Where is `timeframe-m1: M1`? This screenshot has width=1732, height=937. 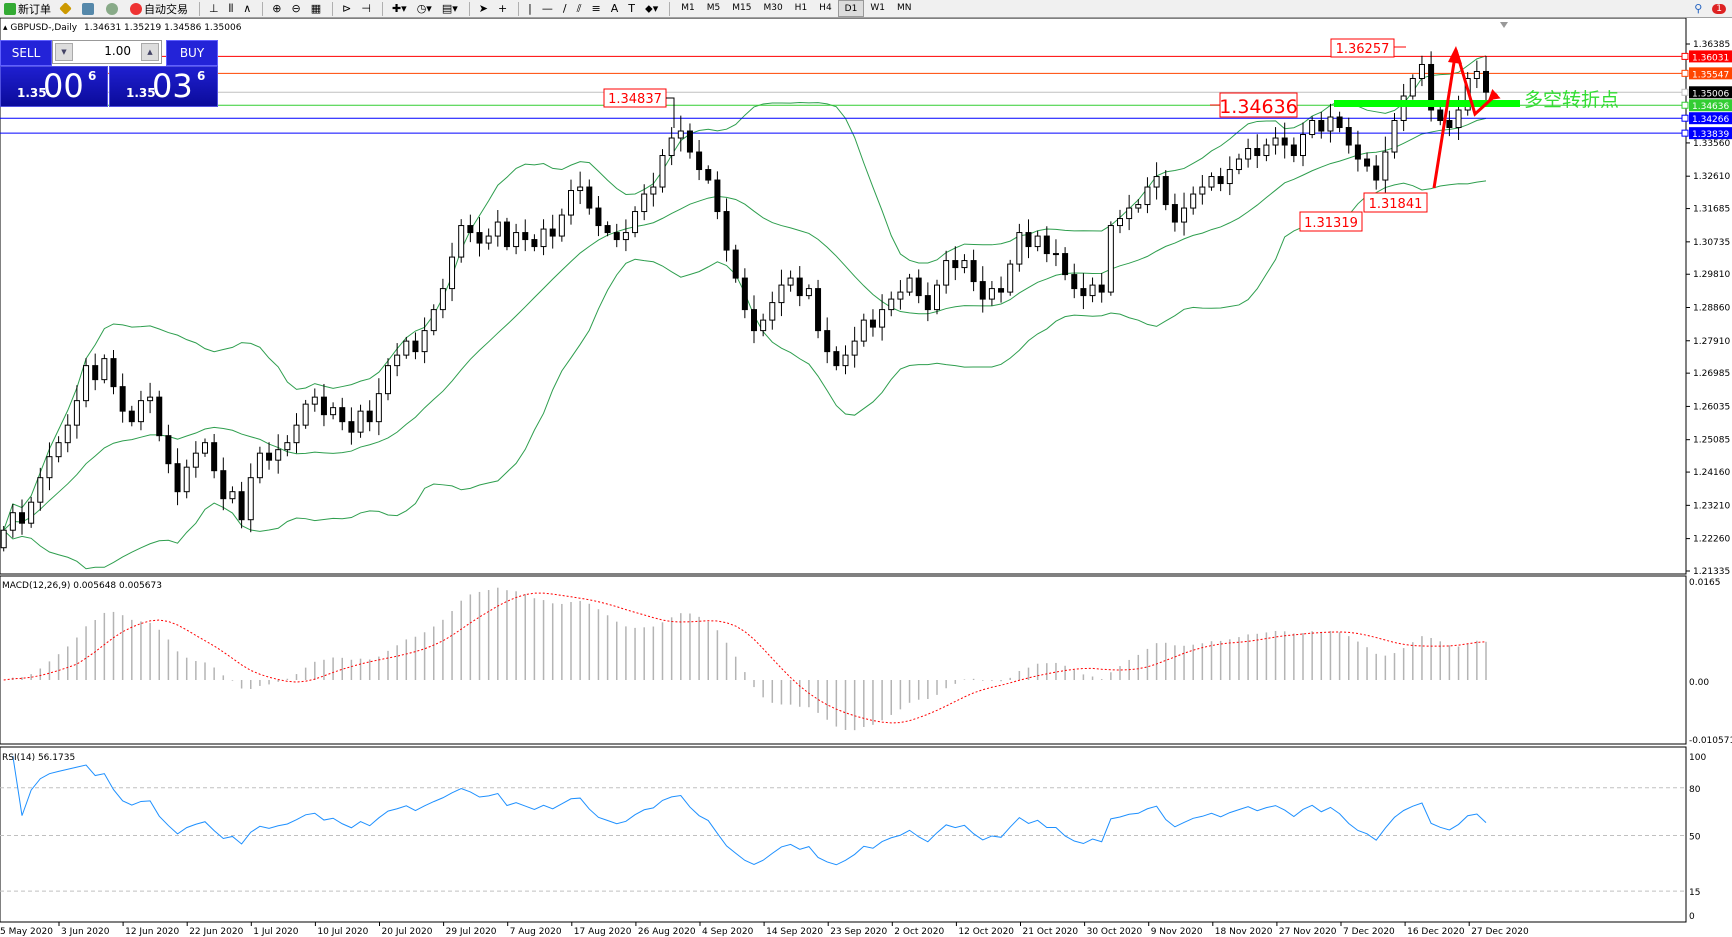 timeframe-m1: M1 is located at coordinates (688, 7).